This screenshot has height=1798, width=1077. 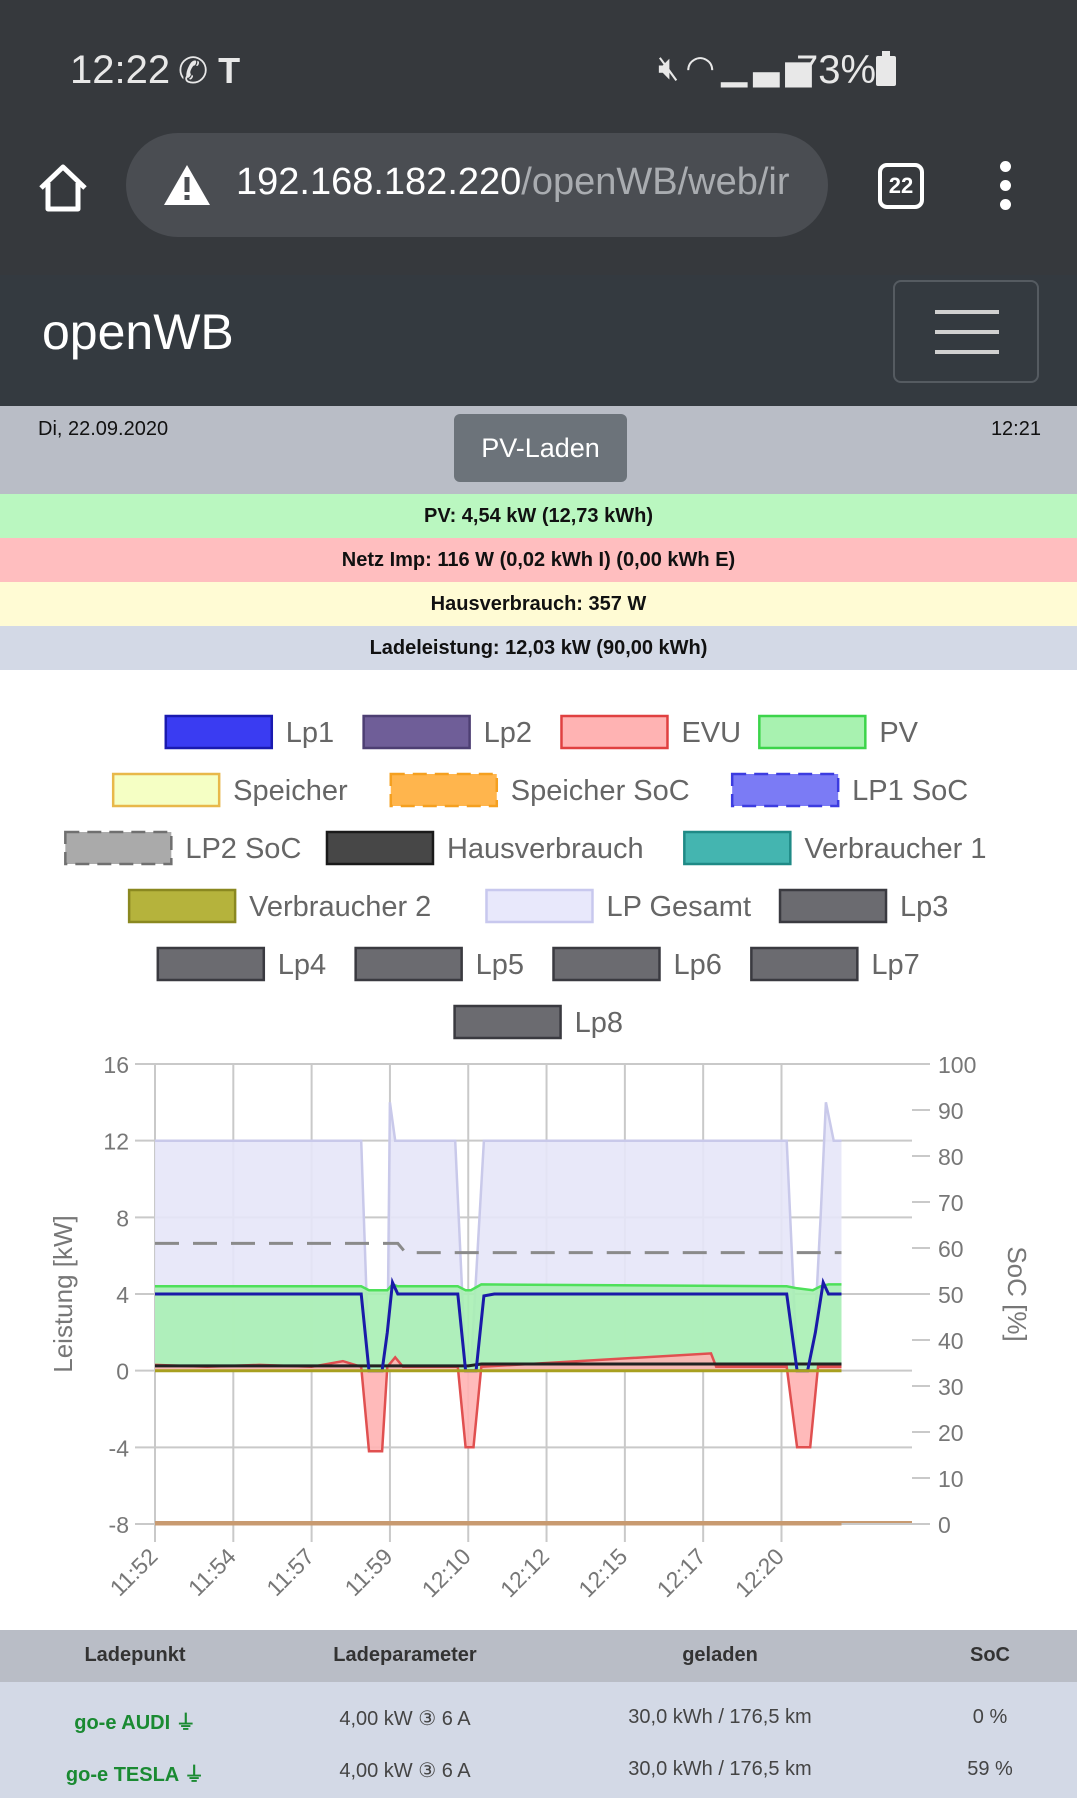 I want to click on y-tick-label: 16, so click(x=116, y=1065).